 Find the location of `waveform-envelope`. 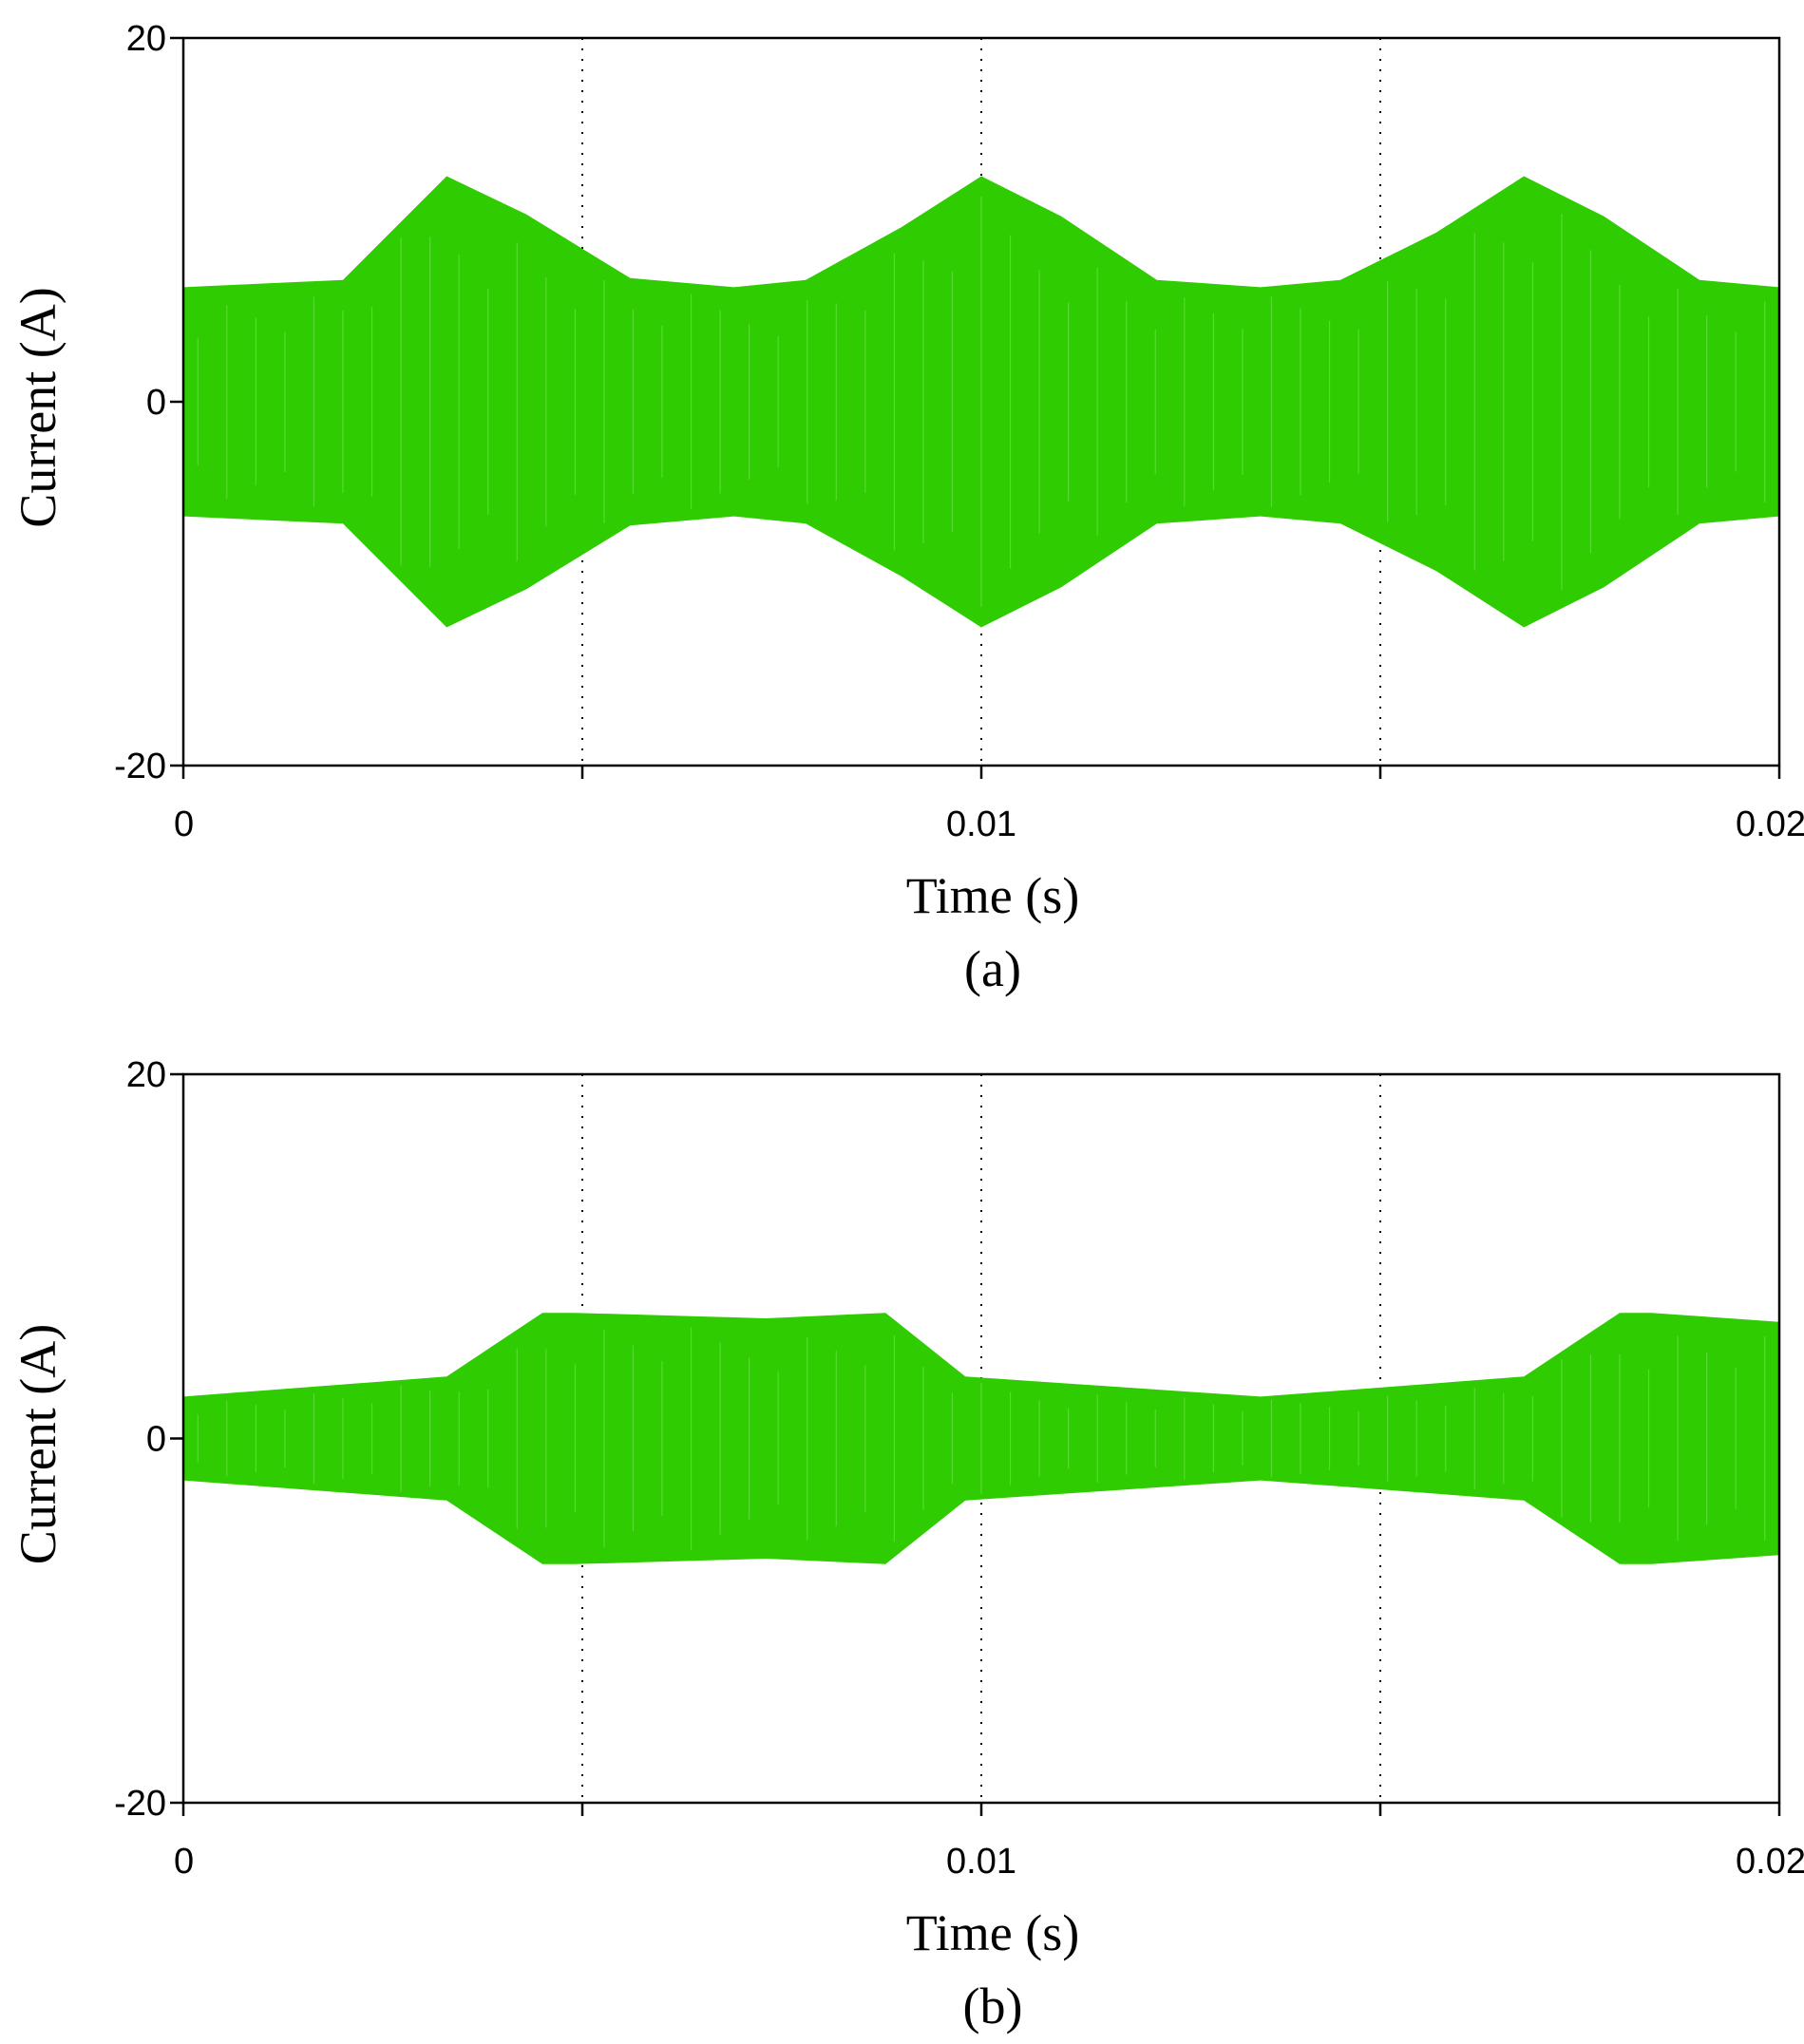

waveform-envelope is located at coordinates (981, 1439).